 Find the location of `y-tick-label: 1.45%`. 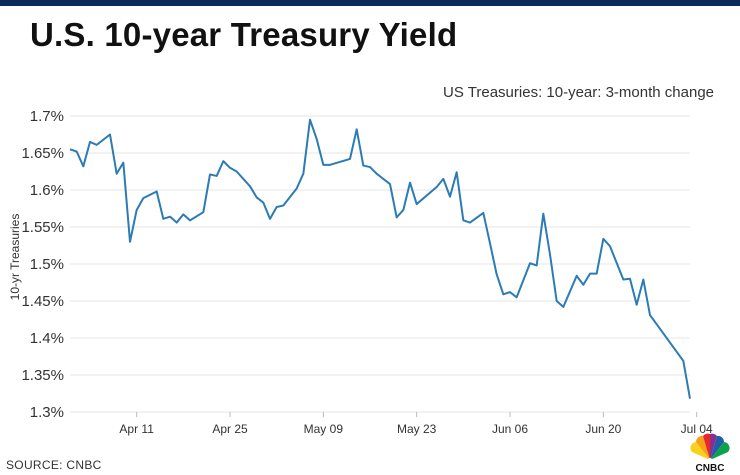

y-tick-label: 1.45% is located at coordinates (42, 301).